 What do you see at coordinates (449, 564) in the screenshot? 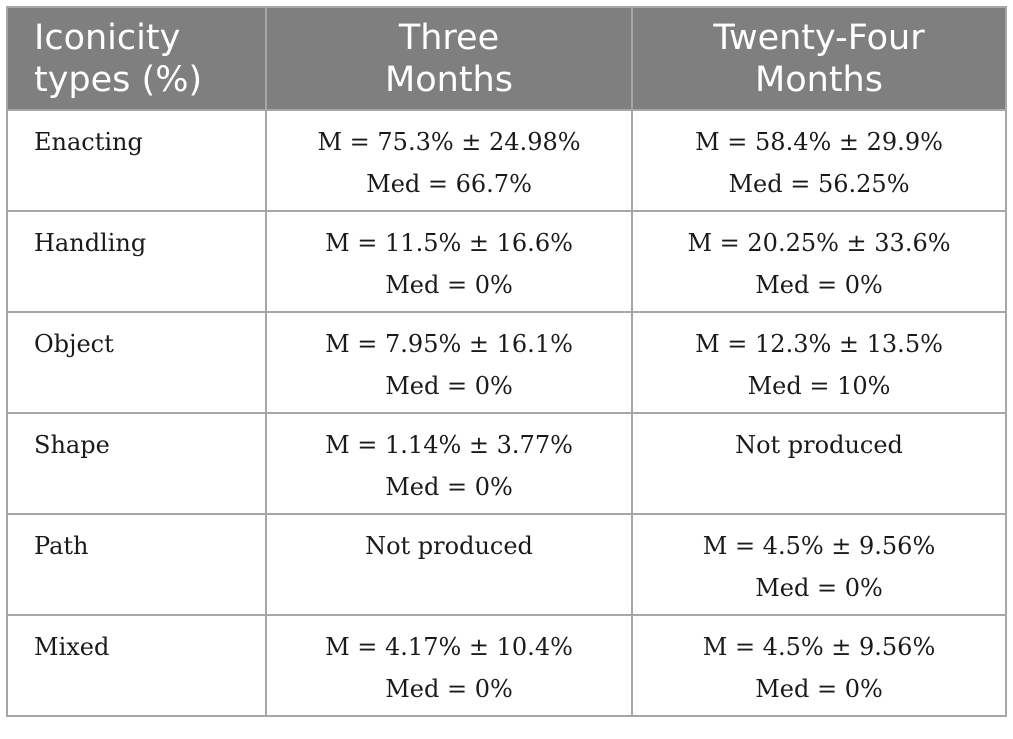
I see `three-months-cell: Not produced` at bounding box center [449, 564].